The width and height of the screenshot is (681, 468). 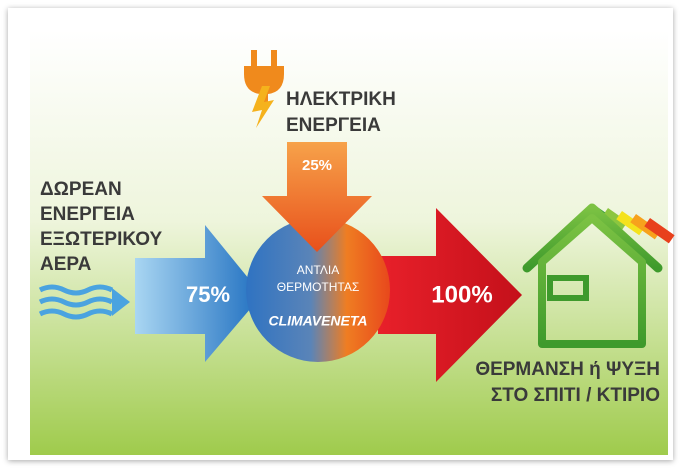 I want to click on air-arrow, so click(x=198, y=293).